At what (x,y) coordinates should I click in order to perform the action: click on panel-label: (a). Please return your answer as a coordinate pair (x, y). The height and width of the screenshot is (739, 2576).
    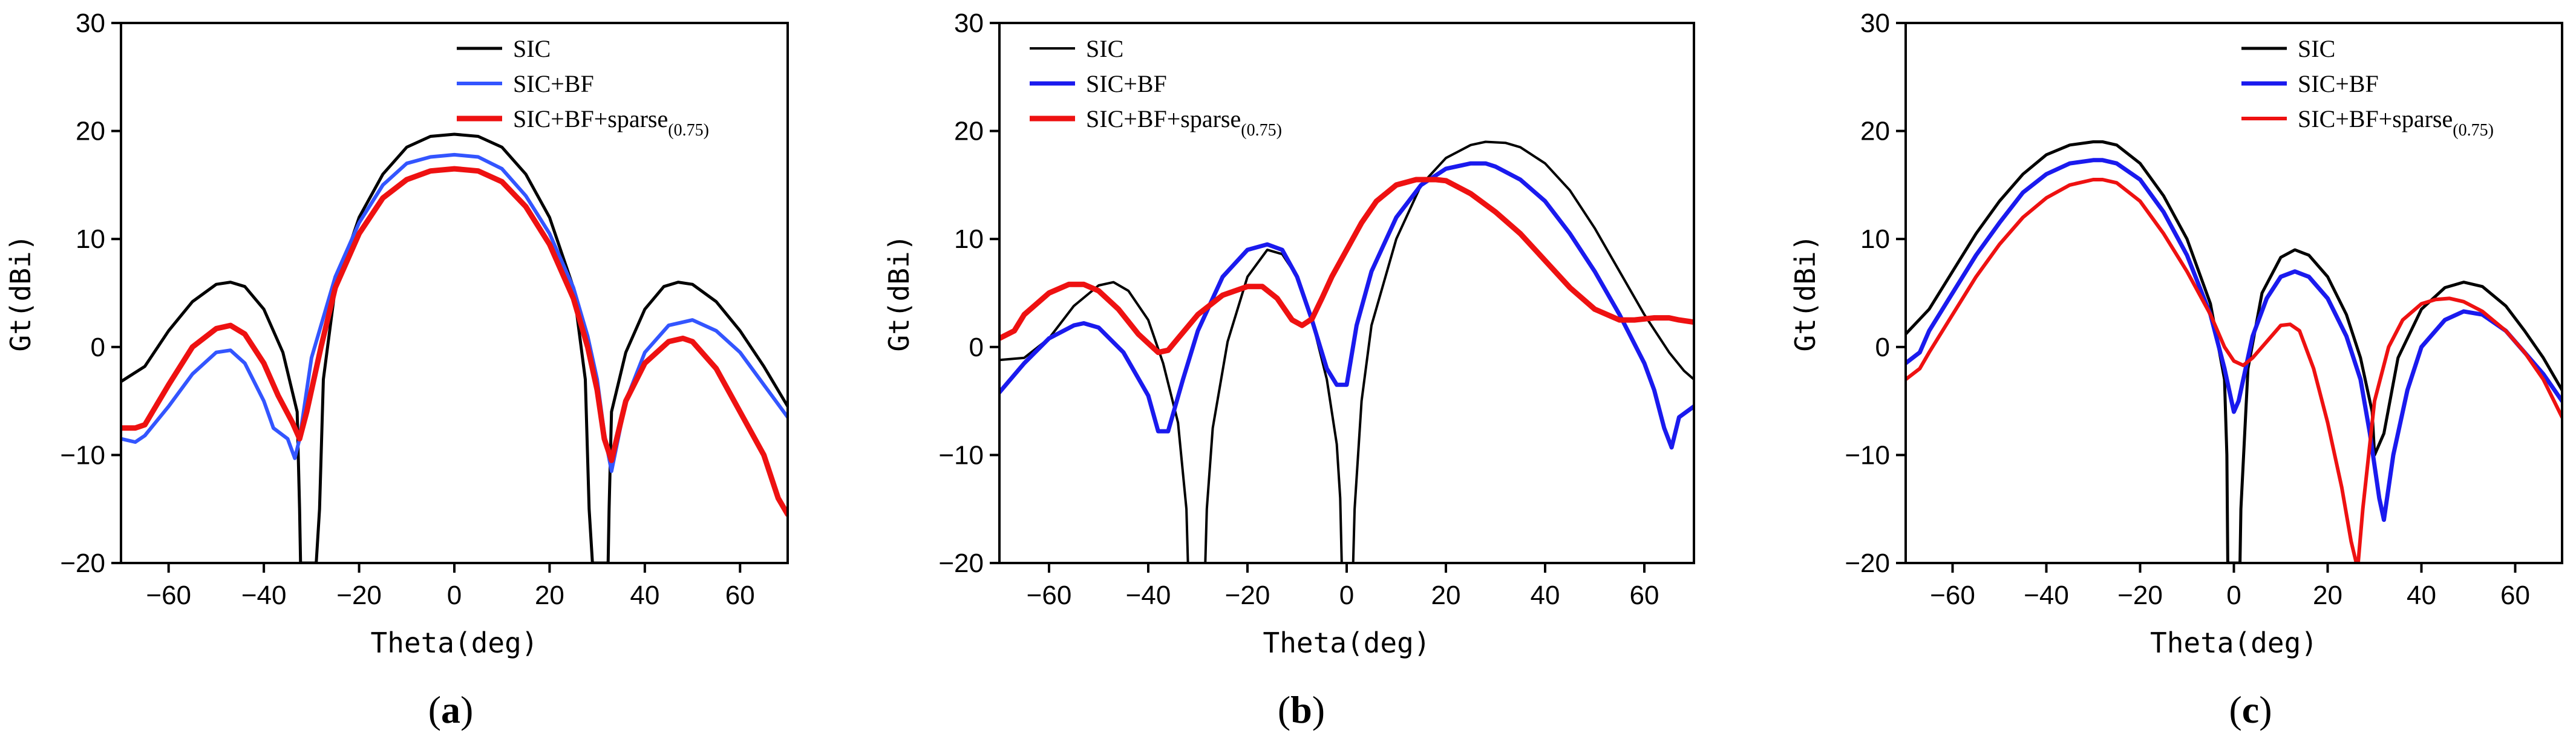
    Looking at the image, I should click on (451, 709).